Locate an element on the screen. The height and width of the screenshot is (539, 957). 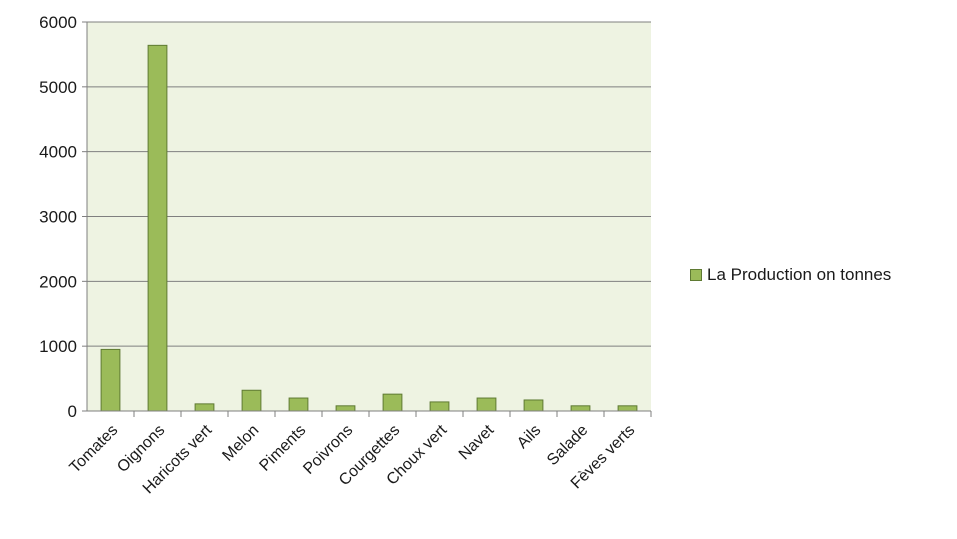
y-tick-label: 5000 is located at coordinates (58, 87).